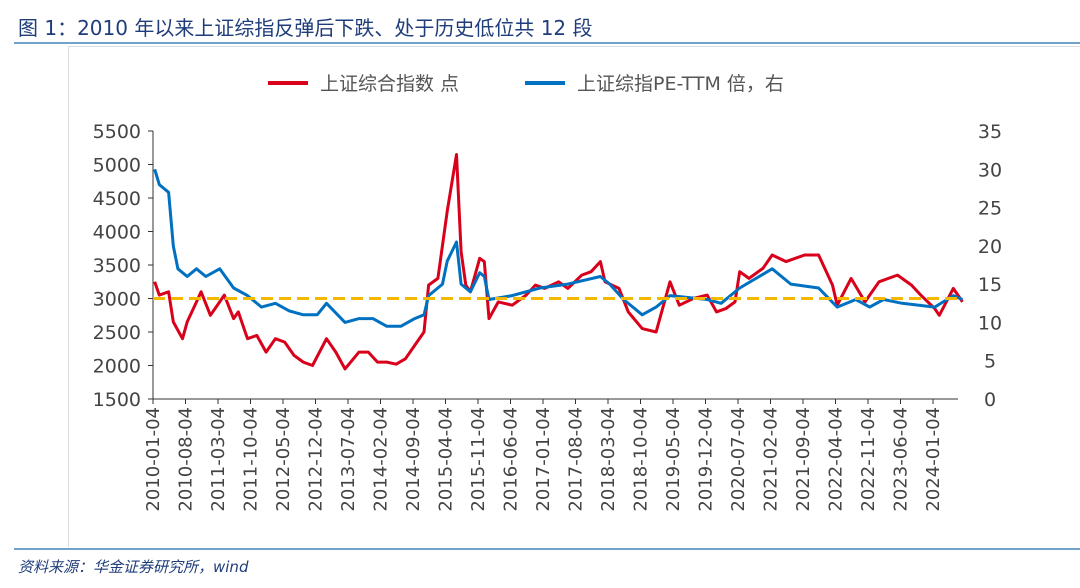  I want to click on x-axis-tick-label: 2023-06-04, so click(901, 459).